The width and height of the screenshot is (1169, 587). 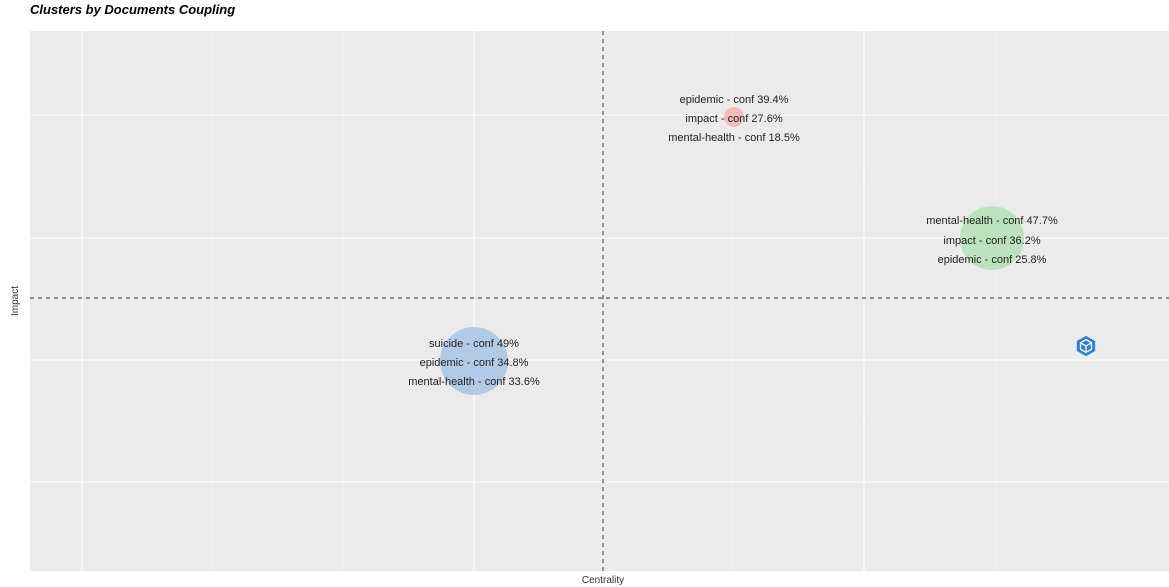 What do you see at coordinates (992, 260) in the screenshot?
I see `cluster-label: epidemic - conf 25.8%` at bounding box center [992, 260].